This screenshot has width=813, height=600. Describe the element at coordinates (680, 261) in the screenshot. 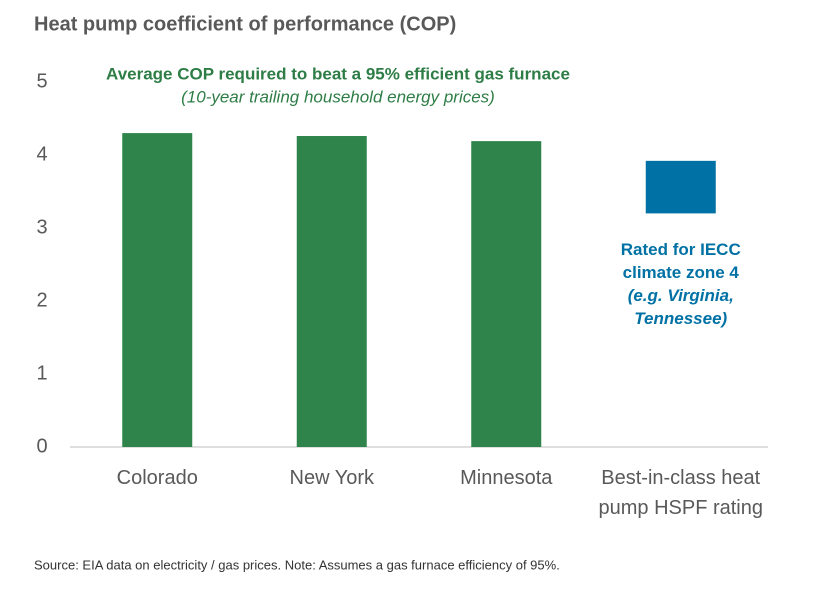

I see `range-label: Rated for IECC climate zone 4` at that location.